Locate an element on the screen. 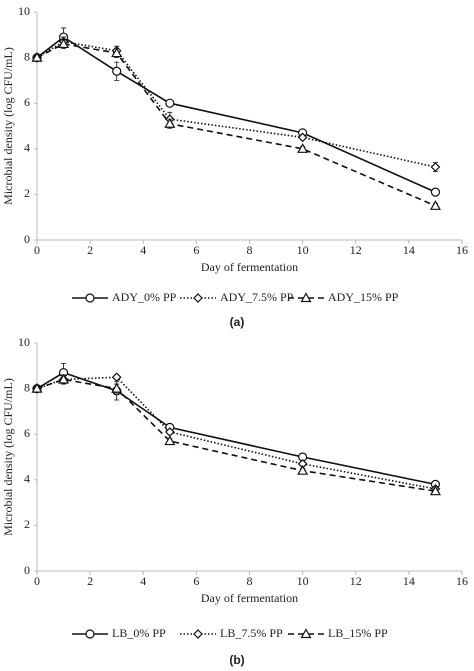 The height and width of the screenshot is (671, 474). legend-label: ADY_7.5% PP is located at coordinates (257, 297).